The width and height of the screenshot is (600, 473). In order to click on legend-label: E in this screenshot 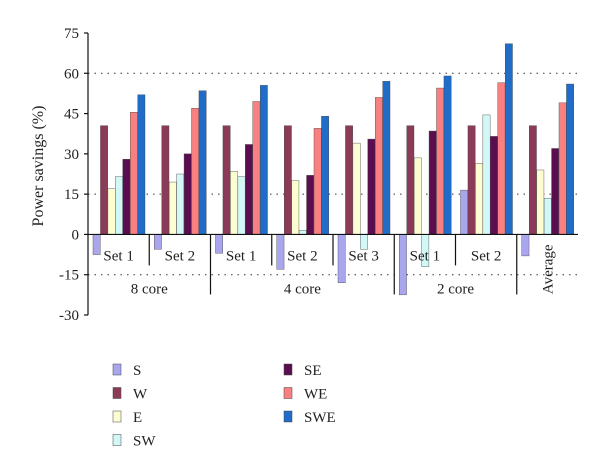, I will do `click(137, 418)`.